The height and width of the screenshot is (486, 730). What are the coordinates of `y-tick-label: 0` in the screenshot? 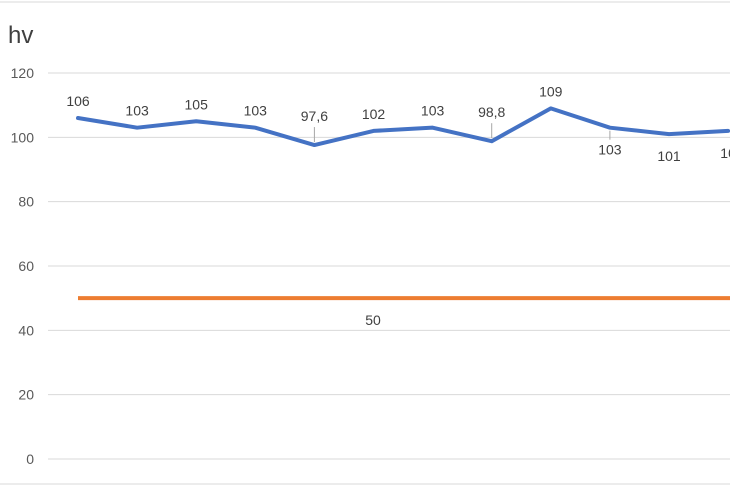 It's located at (30, 459).